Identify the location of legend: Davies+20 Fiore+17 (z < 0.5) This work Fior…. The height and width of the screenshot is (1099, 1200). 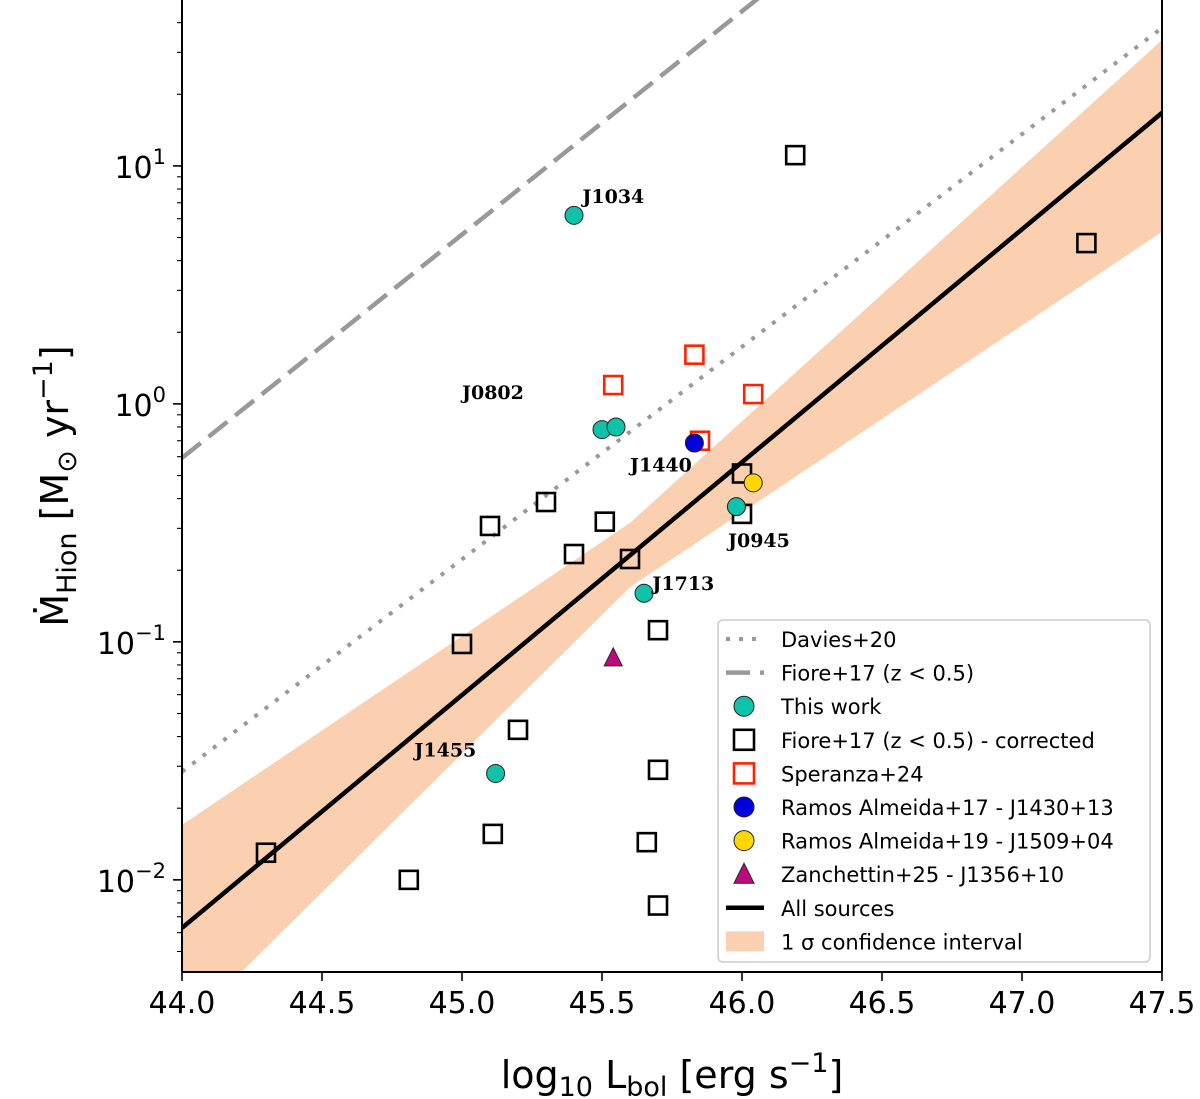
(934, 791).